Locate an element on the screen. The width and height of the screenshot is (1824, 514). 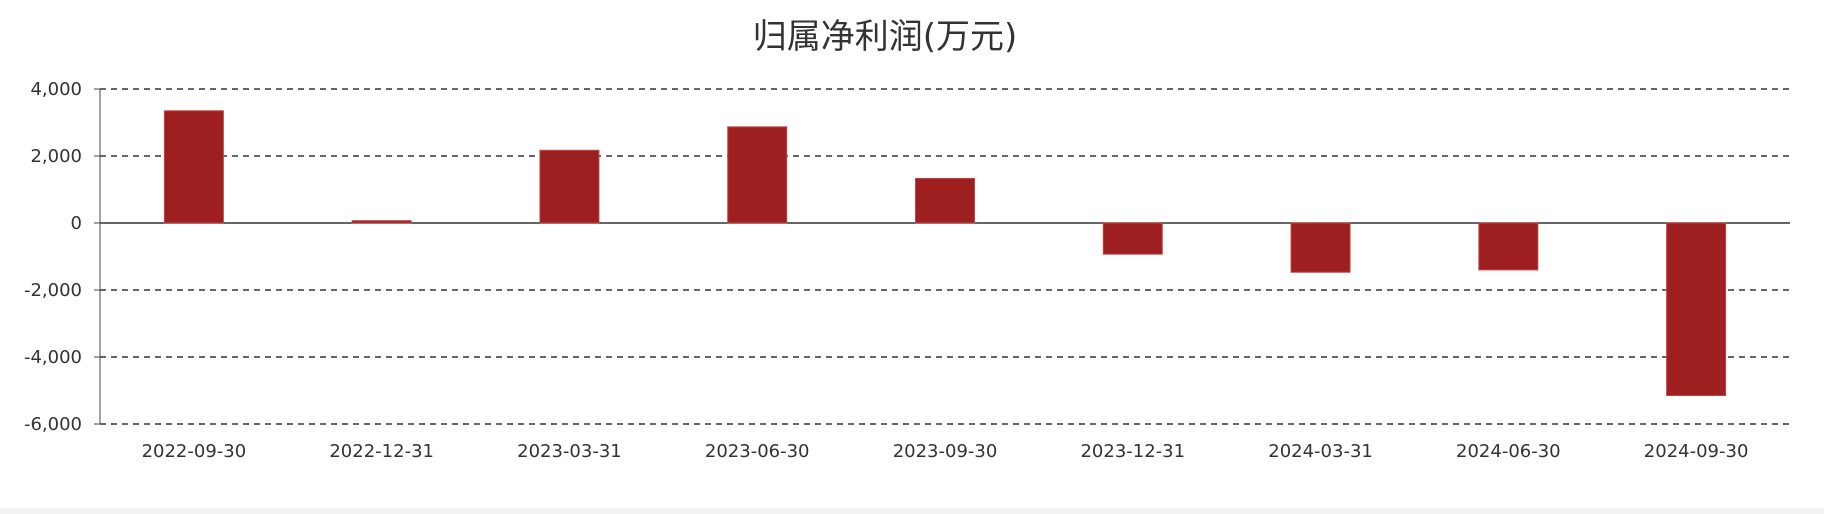
x-tick-label: 2023-09-30 is located at coordinates (945, 451).